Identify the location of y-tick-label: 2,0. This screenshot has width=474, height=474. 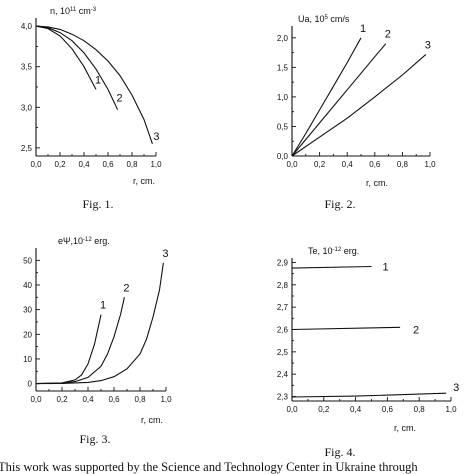
(283, 38).